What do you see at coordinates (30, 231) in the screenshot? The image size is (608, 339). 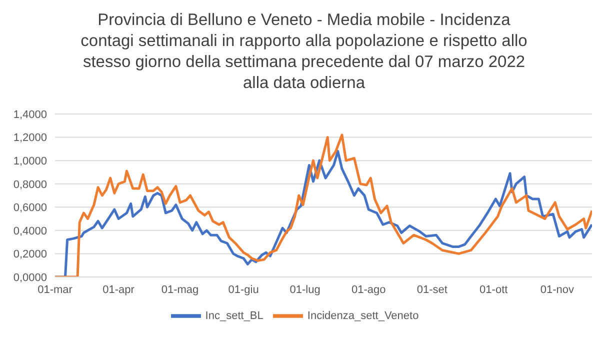 I see `y-tick-label: 0,4000` at bounding box center [30, 231].